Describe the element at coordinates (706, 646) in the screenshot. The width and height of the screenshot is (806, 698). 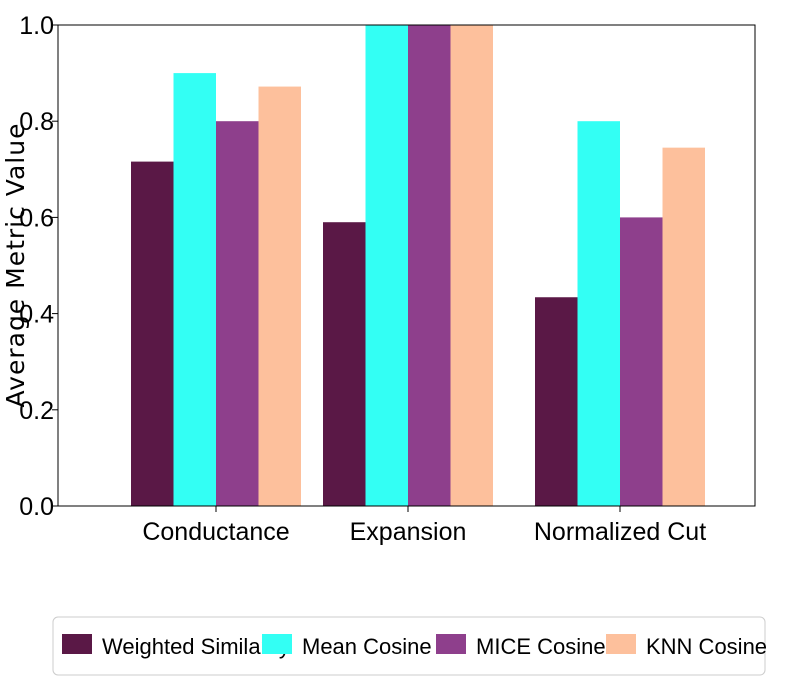
I see `legend-label-knn-cosine: KNN Cosine` at that location.